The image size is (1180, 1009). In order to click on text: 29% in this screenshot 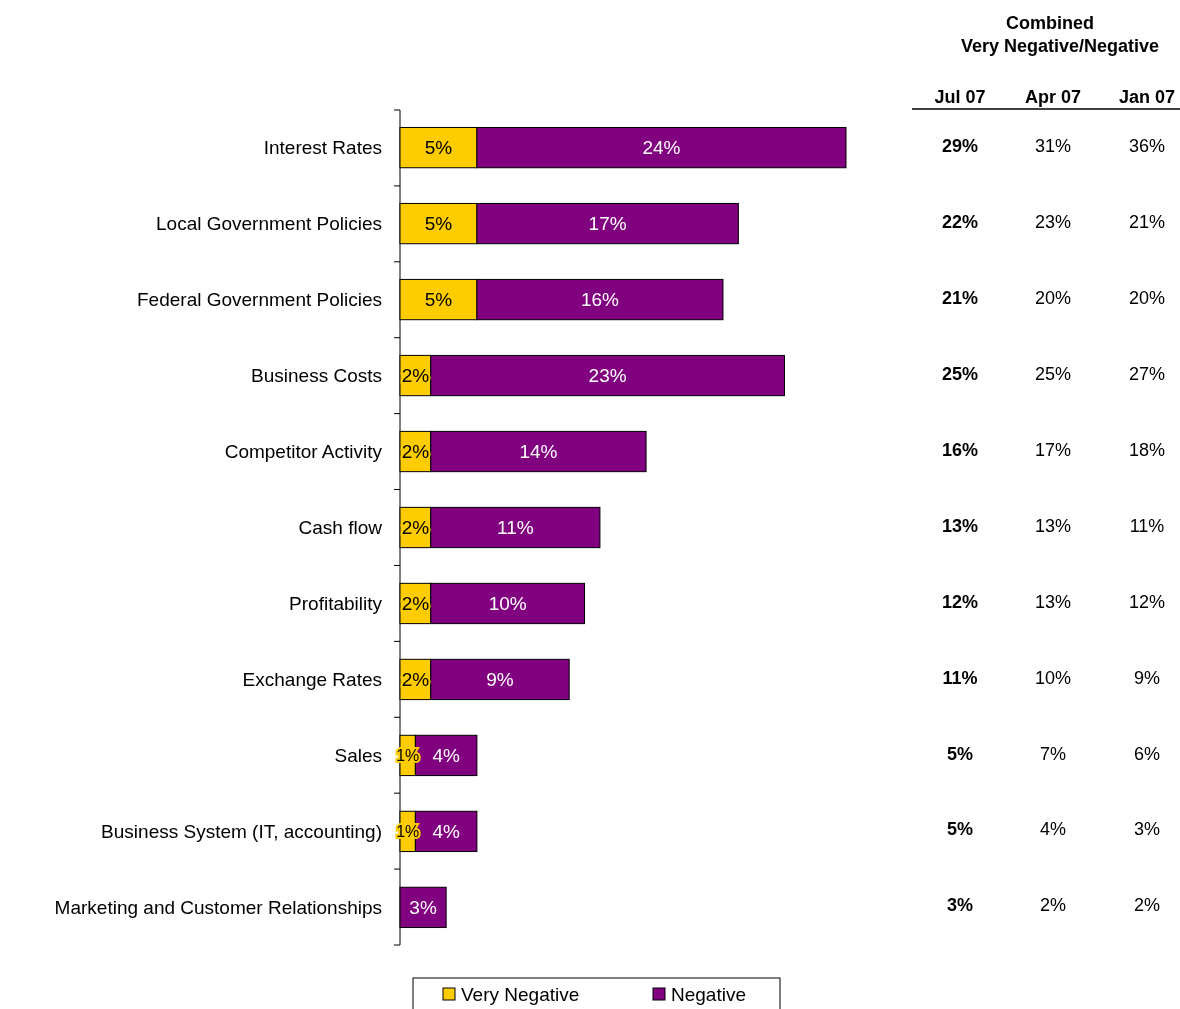, I will do `click(960, 146)`.